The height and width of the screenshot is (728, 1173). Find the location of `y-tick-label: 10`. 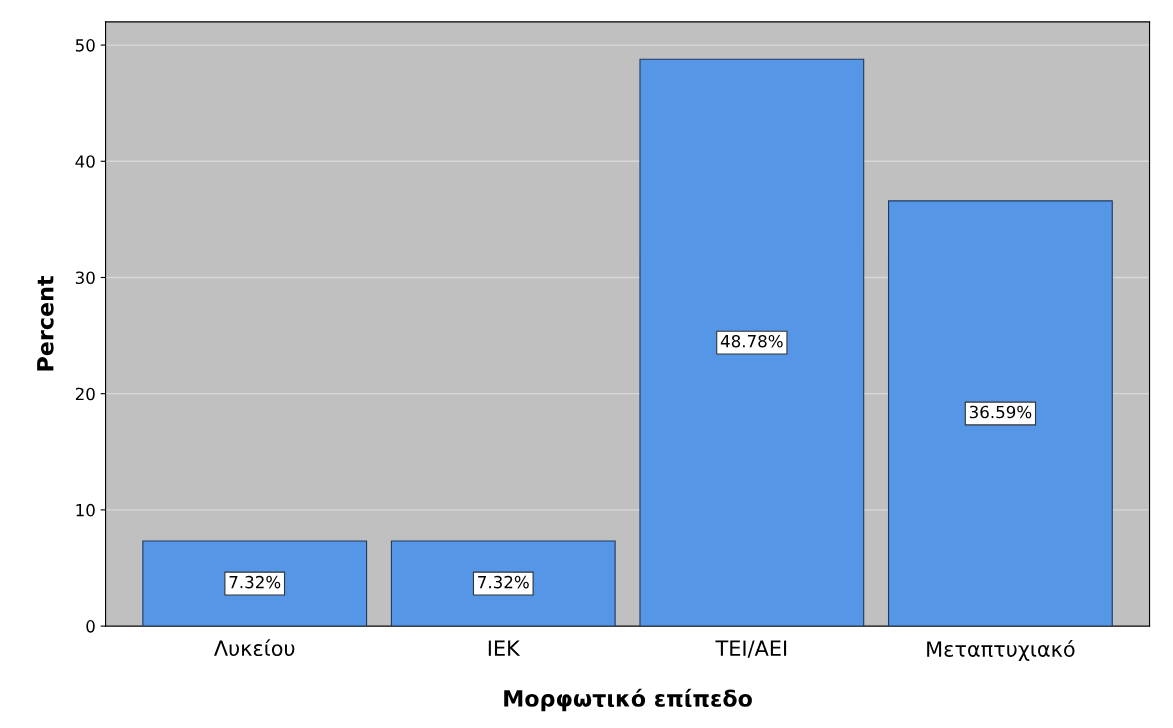

y-tick-label: 10 is located at coordinates (85, 510).